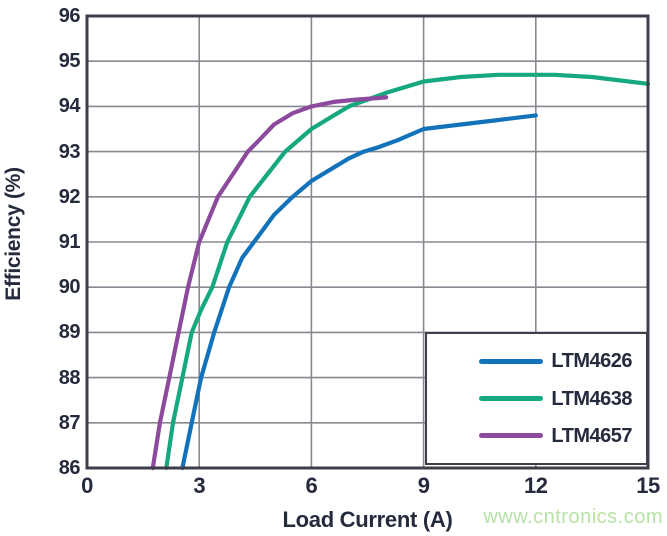 This screenshot has width=667, height=536. Describe the element at coordinates (69, 16) in the screenshot. I see `y-tick-label-96: 96` at that location.